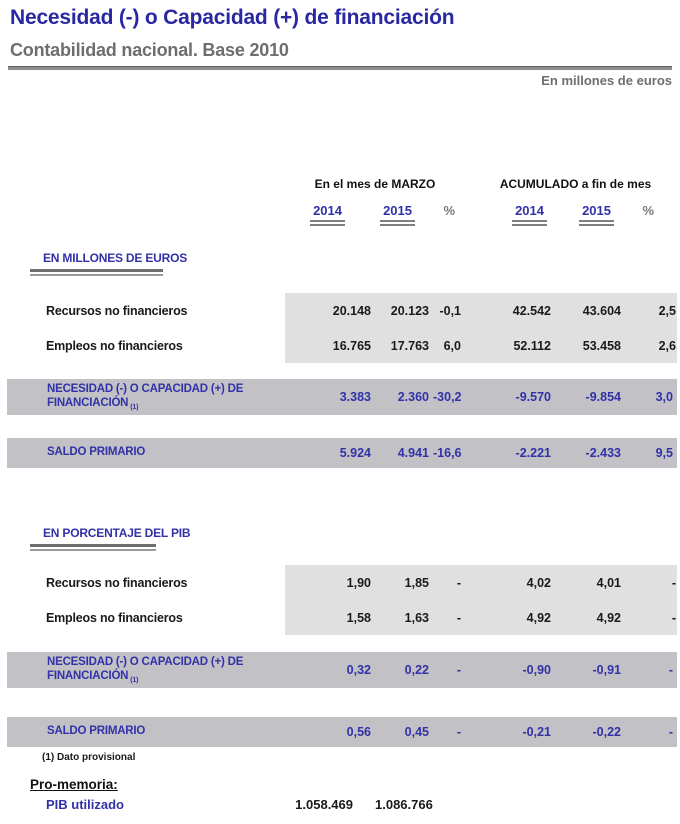 The width and height of the screenshot is (680, 824). Describe the element at coordinates (452, 345) in the screenshot. I see `cell-month-pct: 6,0` at that location.